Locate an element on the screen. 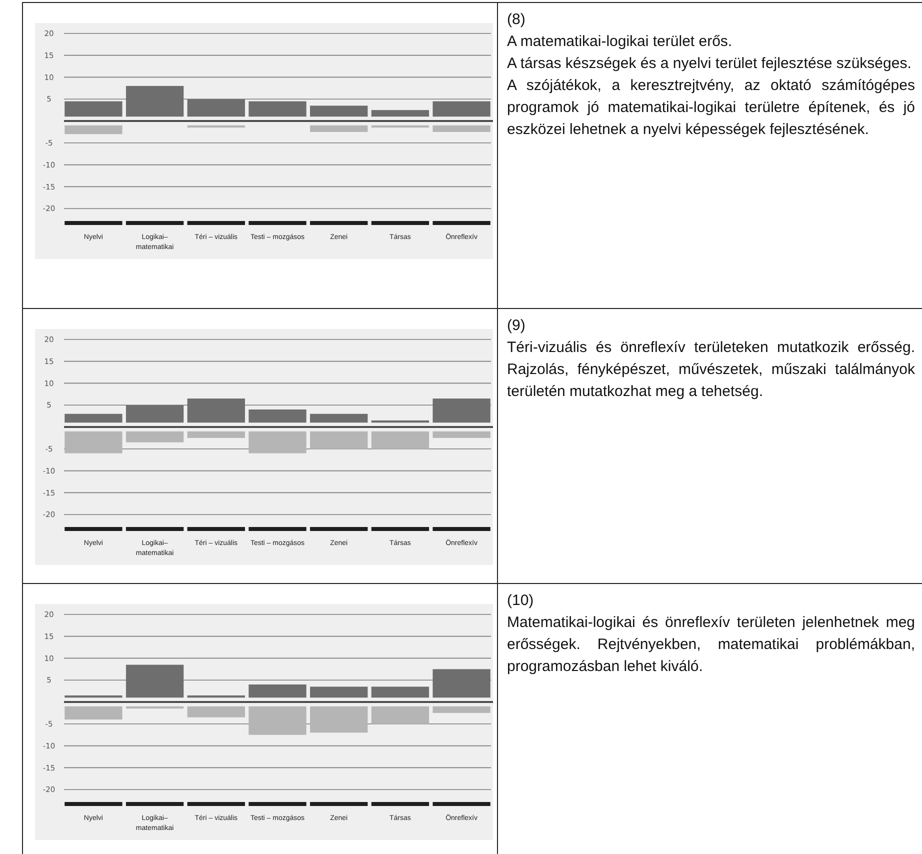 The width and height of the screenshot is (922, 854). text: (9) is located at coordinates (516, 326).